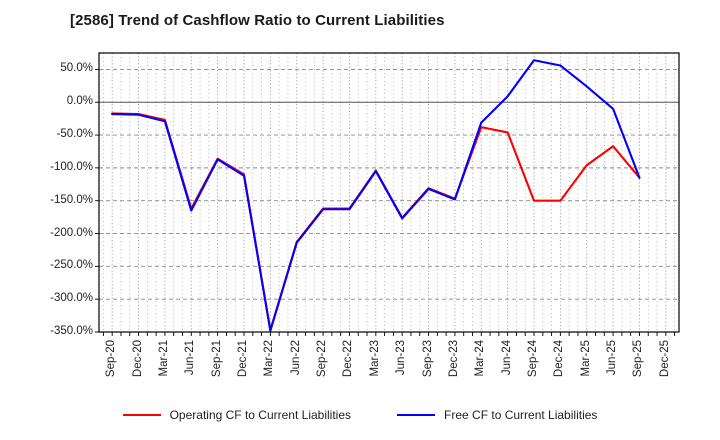 The width and height of the screenshot is (720, 440). I want to click on y-axis-tick-label: -350.0%, so click(71, 331).